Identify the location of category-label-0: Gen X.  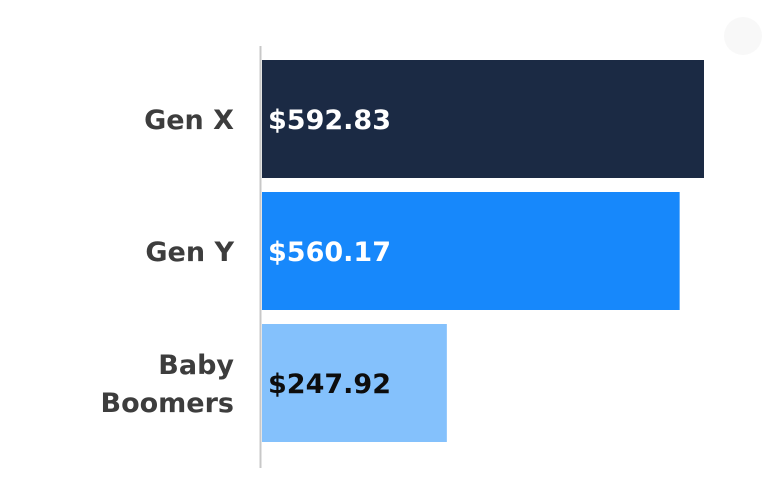
(189, 120).